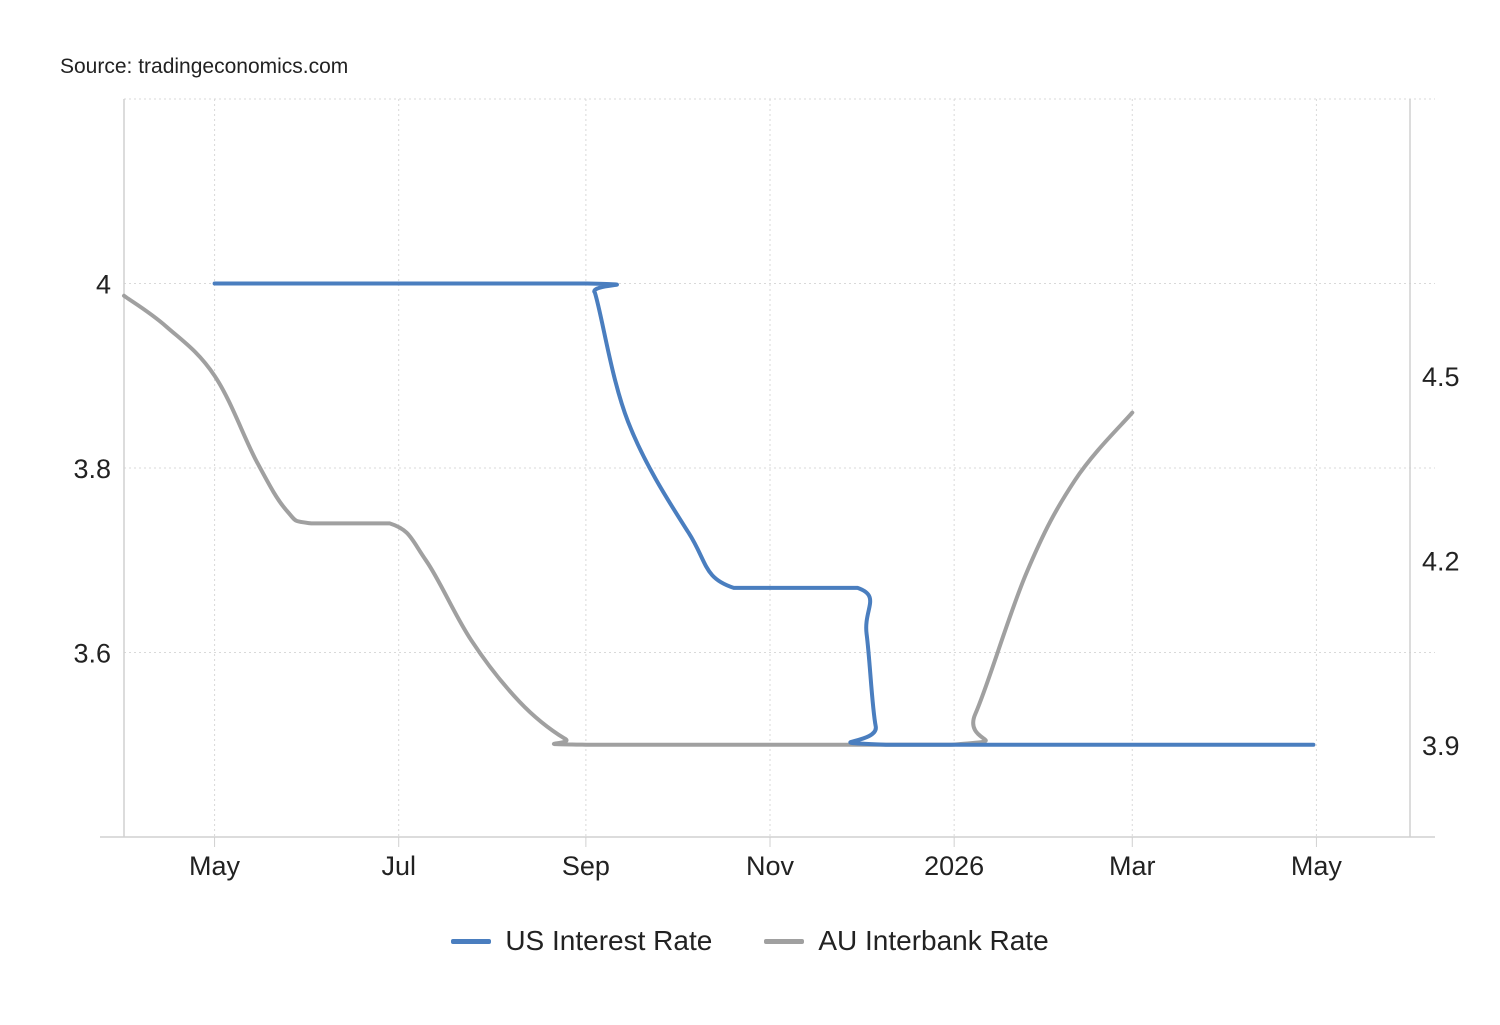  What do you see at coordinates (471, 941) in the screenshot?
I see `legend-swatch-us` at bounding box center [471, 941].